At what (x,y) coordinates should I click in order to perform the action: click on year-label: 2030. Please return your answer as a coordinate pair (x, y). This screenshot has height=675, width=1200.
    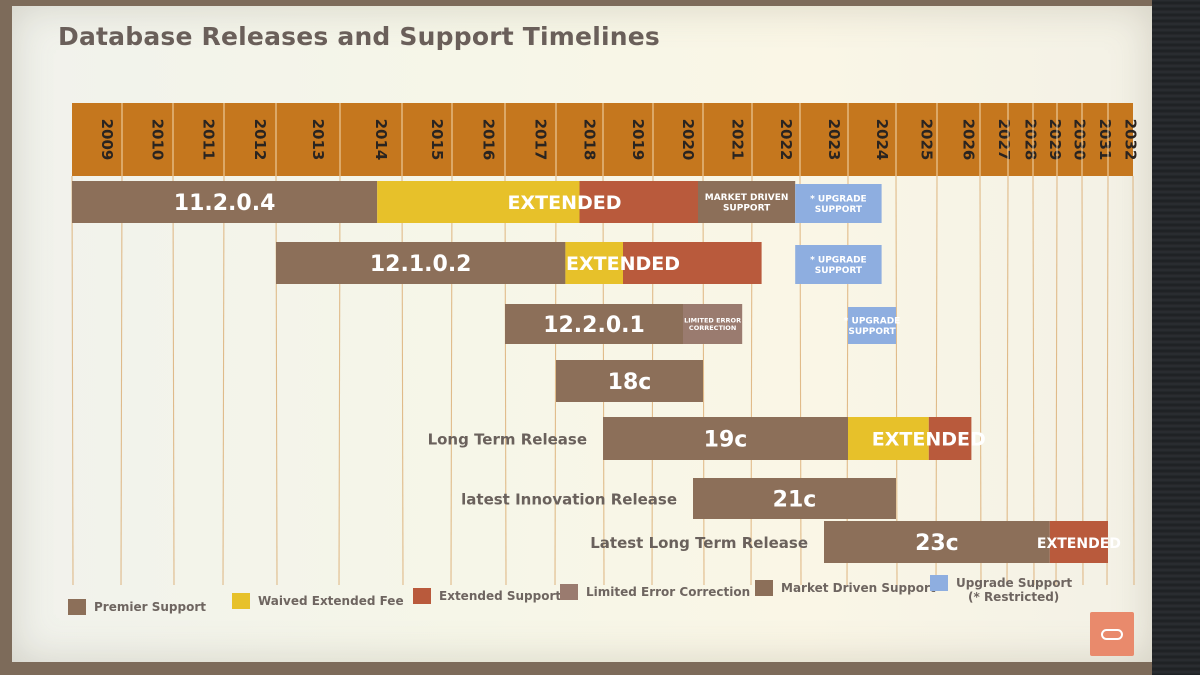
    Looking at the image, I should click on (1080, 140).